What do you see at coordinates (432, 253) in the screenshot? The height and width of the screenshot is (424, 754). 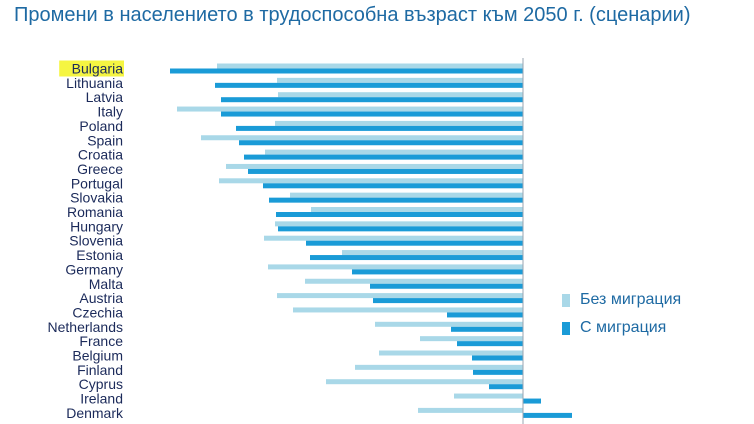 I see `bar-no-migration-estonia` at bounding box center [432, 253].